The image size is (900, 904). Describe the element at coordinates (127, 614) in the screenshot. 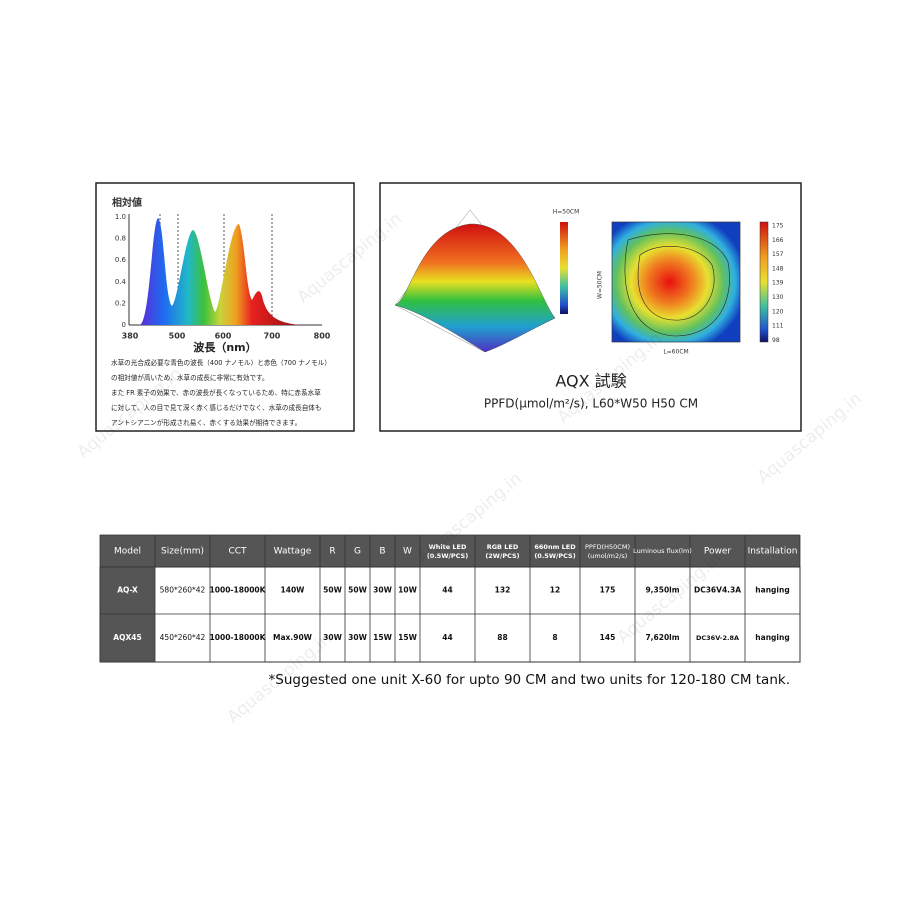

I see `table-model-col` at that location.